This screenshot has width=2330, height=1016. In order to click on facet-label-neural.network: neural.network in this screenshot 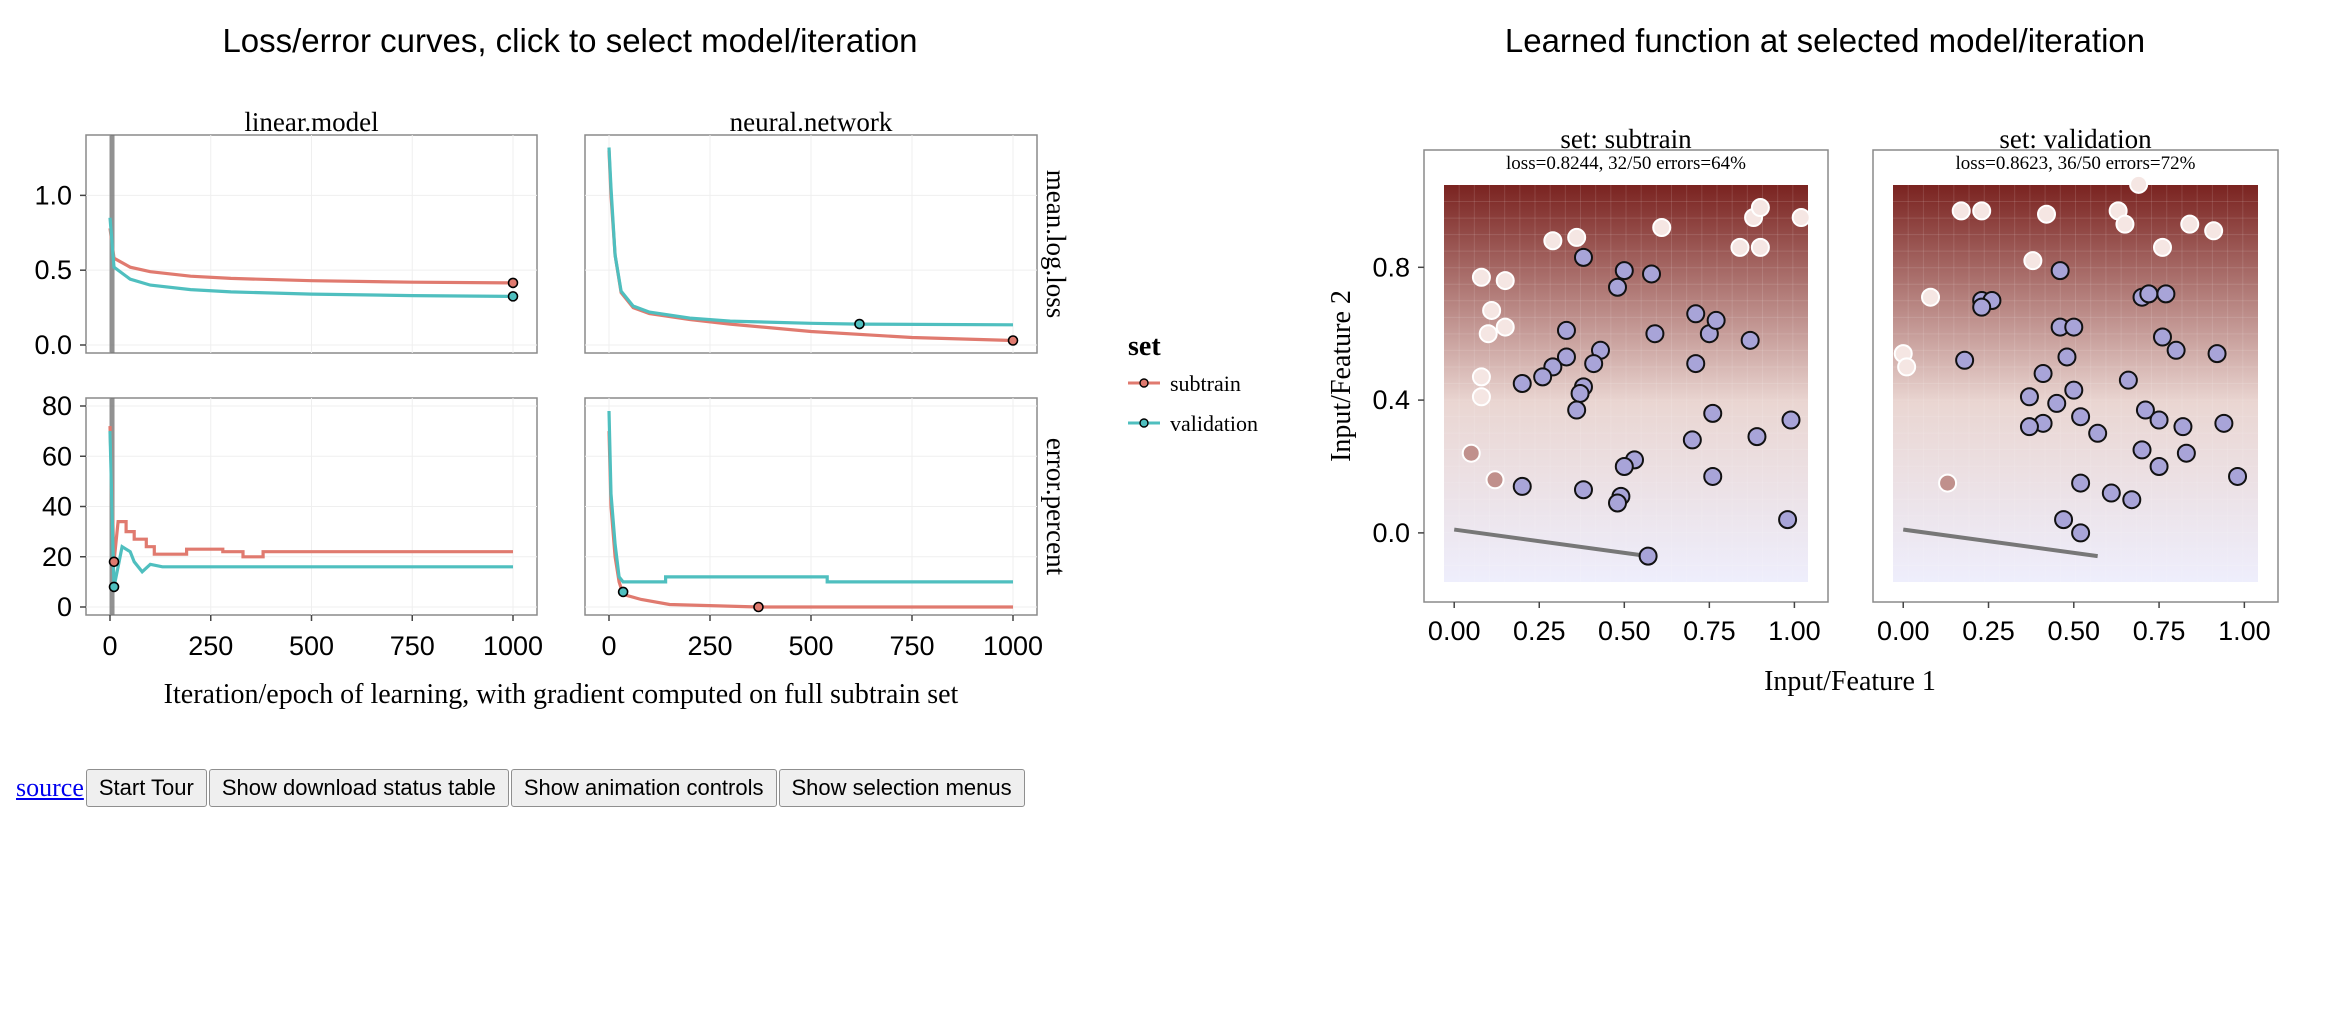, I will do `click(811, 122)`.